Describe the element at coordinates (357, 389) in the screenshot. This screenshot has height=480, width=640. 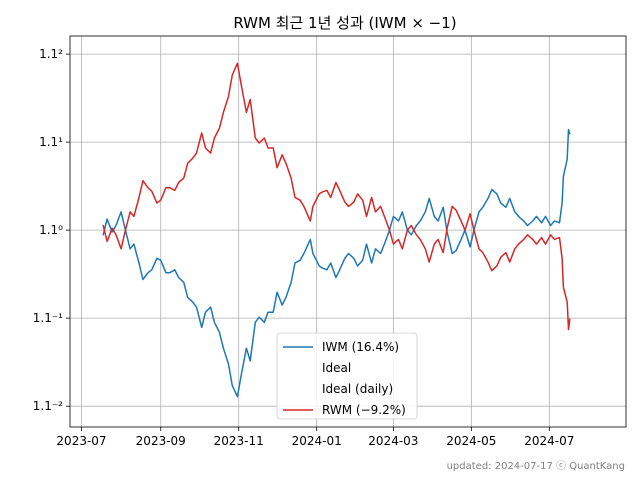
I see `legend-label-2: Ideal (daily)` at that location.